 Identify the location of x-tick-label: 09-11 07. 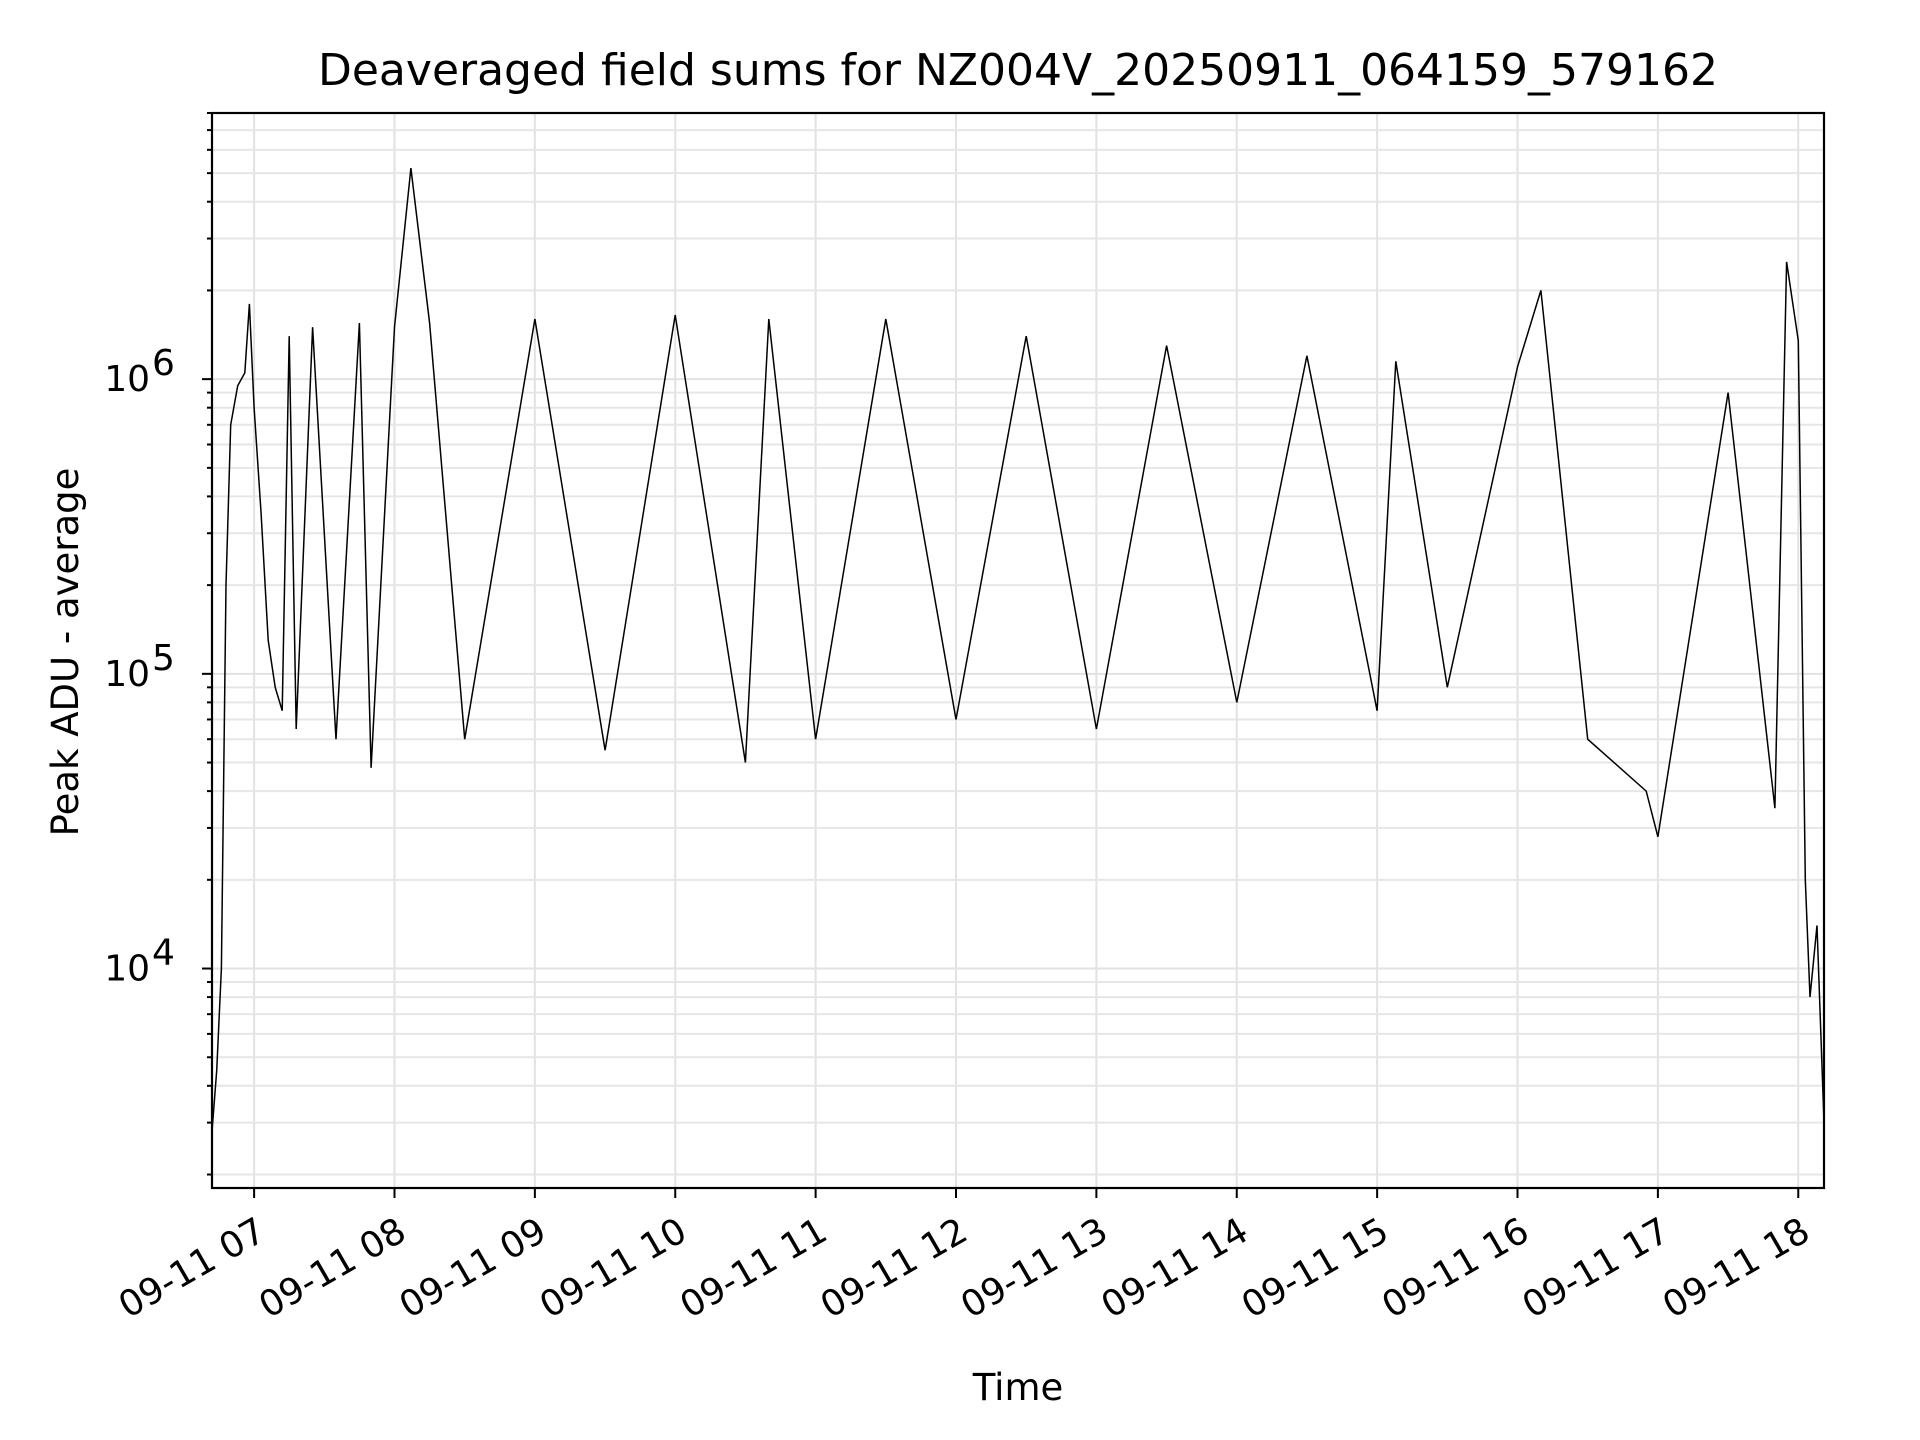
(192, 1268).